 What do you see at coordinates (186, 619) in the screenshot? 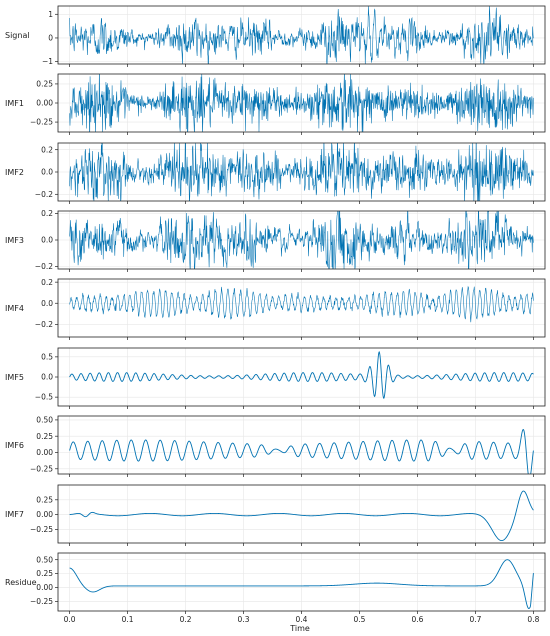
I see `x-tick-label: 0.2` at bounding box center [186, 619].